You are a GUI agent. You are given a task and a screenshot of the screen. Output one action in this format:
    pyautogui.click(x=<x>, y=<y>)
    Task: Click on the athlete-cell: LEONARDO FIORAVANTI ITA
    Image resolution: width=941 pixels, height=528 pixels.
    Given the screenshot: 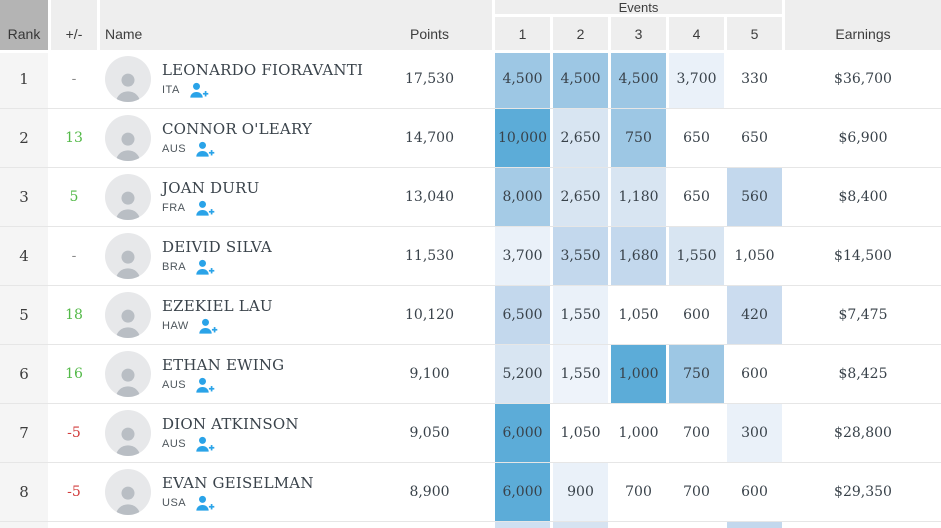 What is the action you would take?
    pyautogui.click(x=233, y=79)
    